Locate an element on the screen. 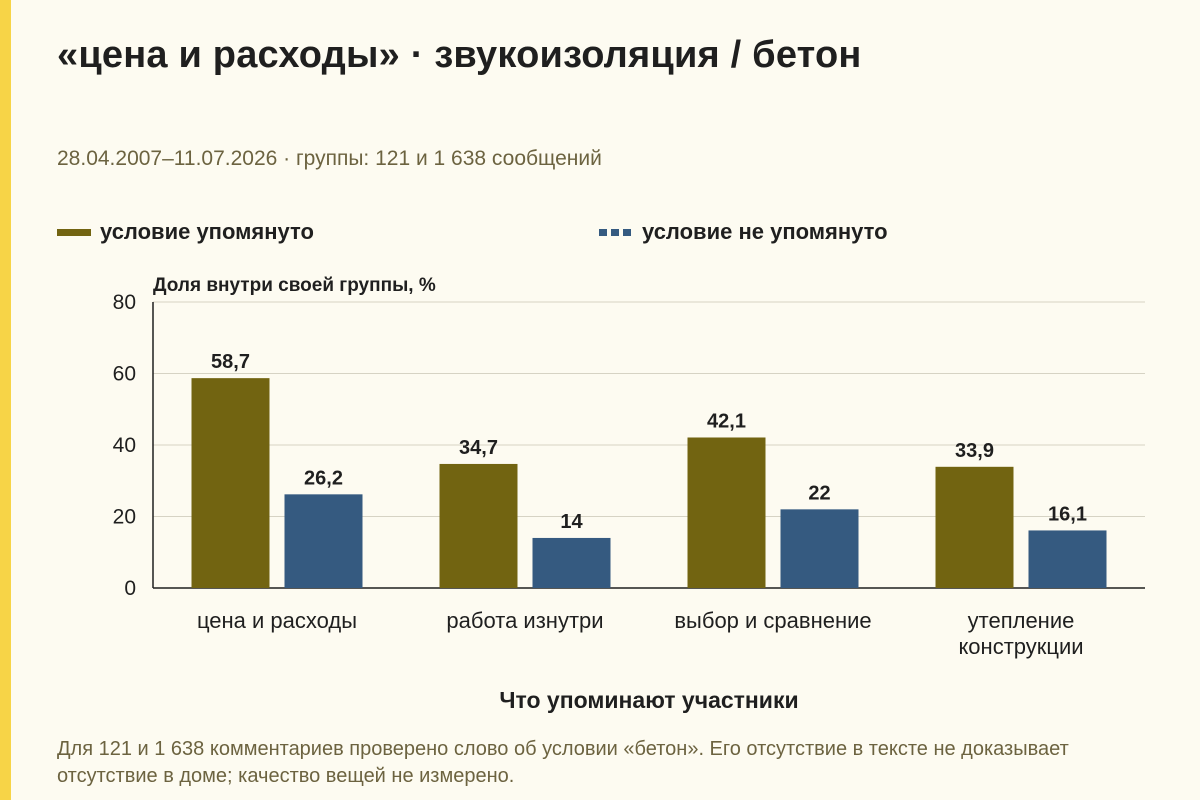 The width and height of the screenshot is (1200, 800). data-label: 42,1 is located at coordinates (726, 421).